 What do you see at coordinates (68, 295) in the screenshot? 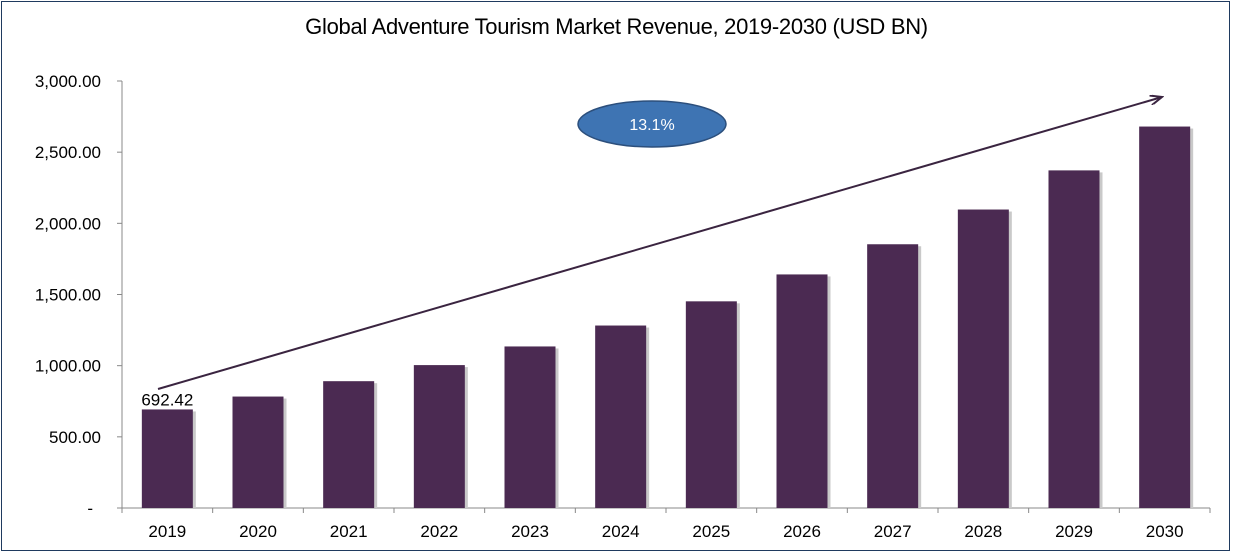
I see `y-tick-label: 1,500.00` at bounding box center [68, 295].